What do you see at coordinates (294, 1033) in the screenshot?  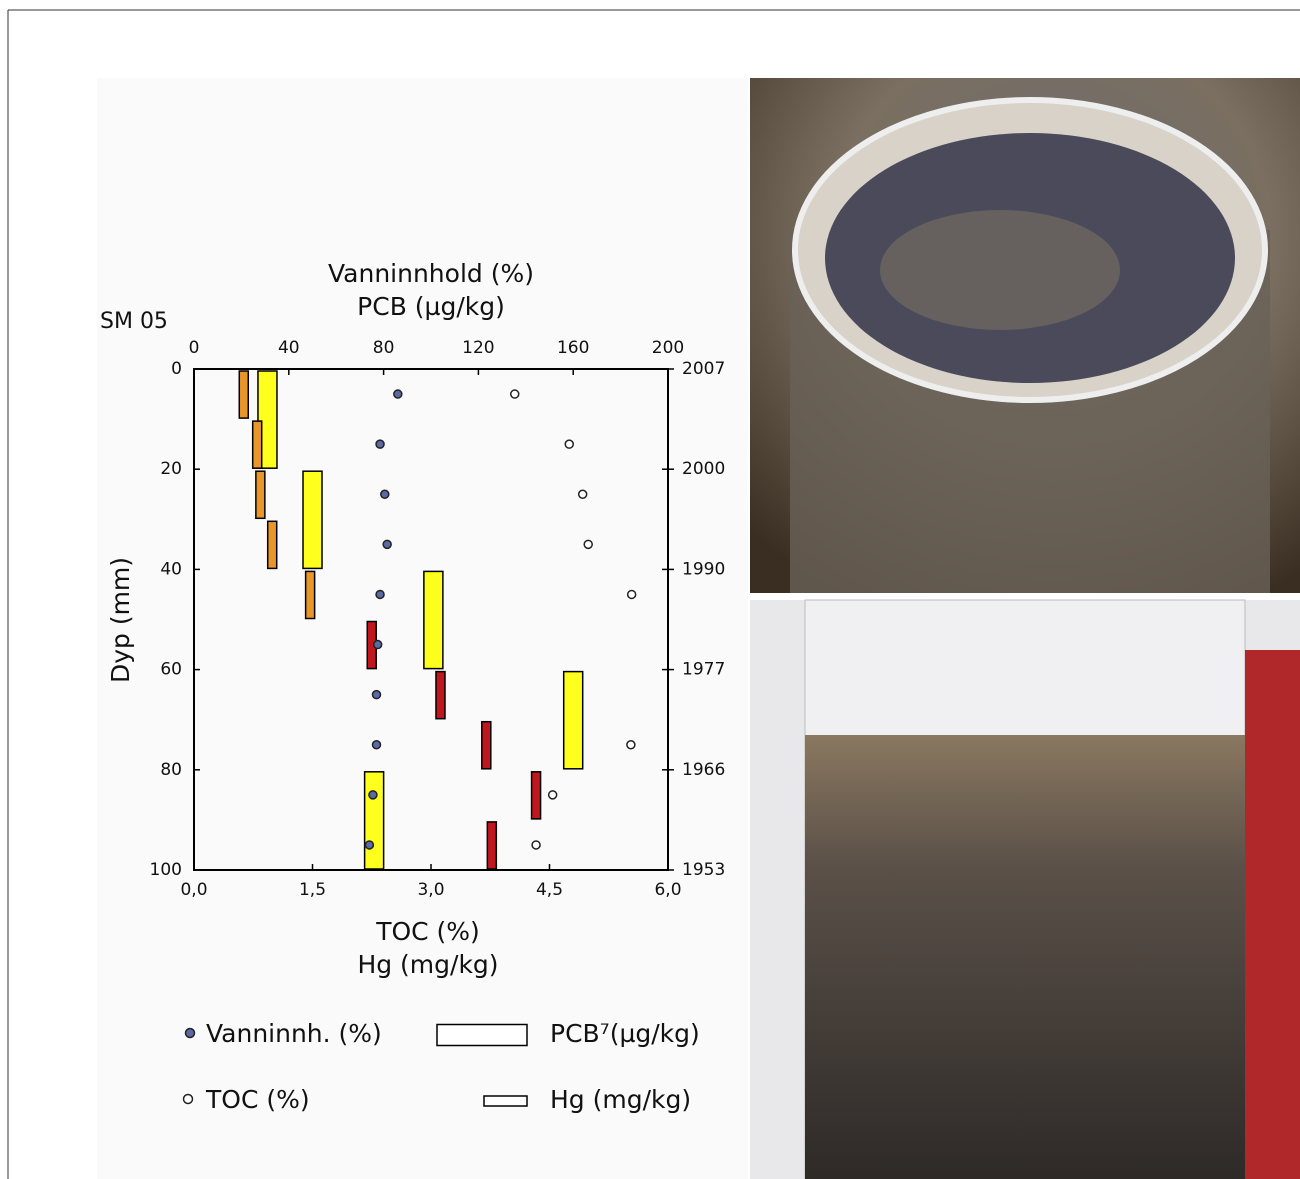 I see `legend-label: Vanninnh. (%)` at bounding box center [294, 1033].